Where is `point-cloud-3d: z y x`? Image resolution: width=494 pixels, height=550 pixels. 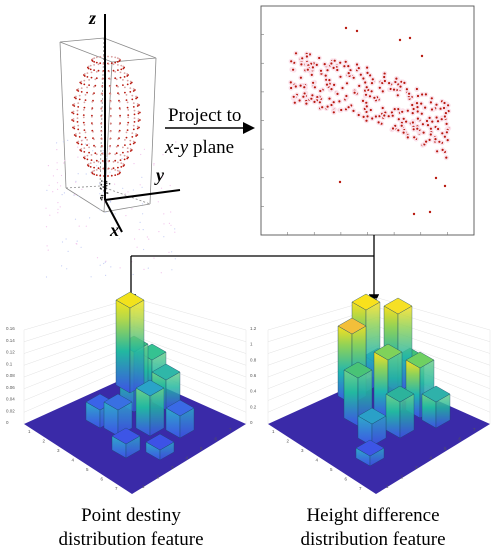
point-cloud-3d: z y x is located at coordinates (113, 143).